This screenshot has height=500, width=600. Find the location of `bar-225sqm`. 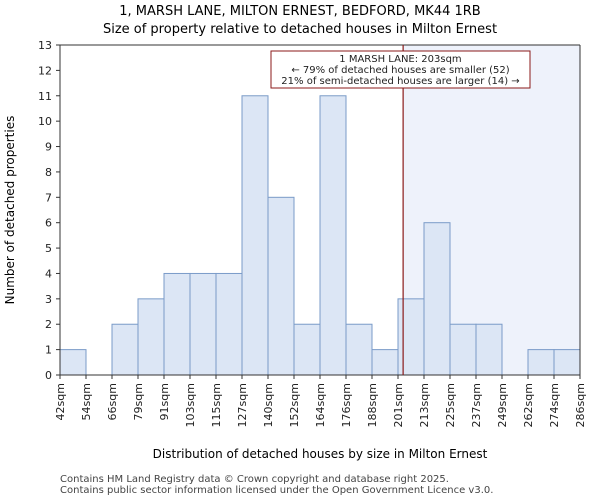

bar-225sqm is located at coordinates (463, 349).